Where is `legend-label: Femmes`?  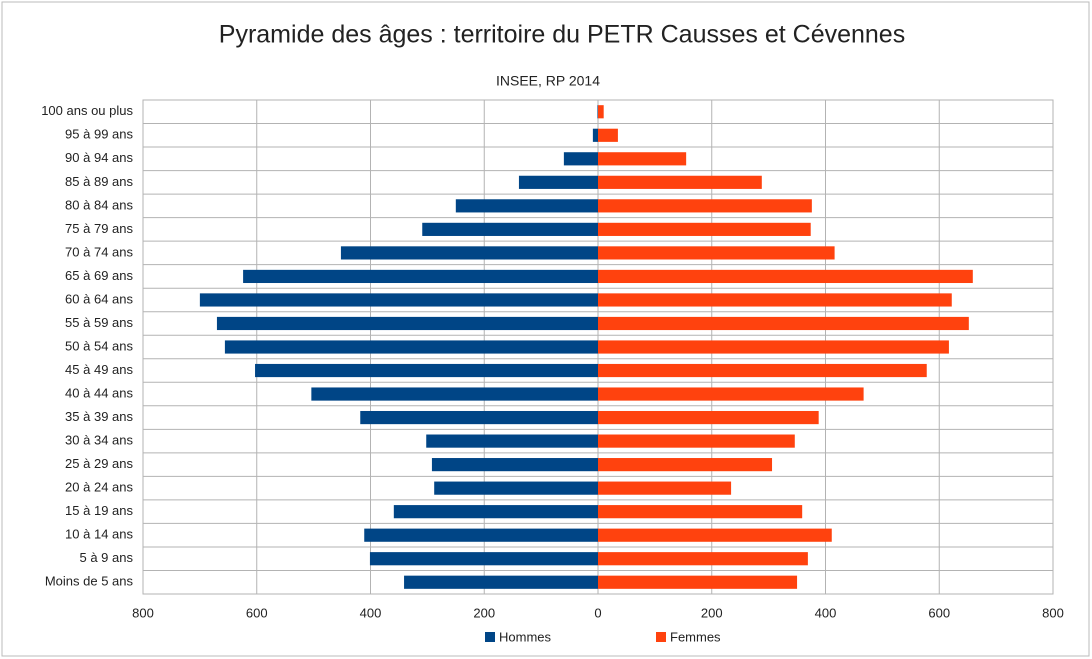
legend-label: Femmes is located at coordinates (695, 636).